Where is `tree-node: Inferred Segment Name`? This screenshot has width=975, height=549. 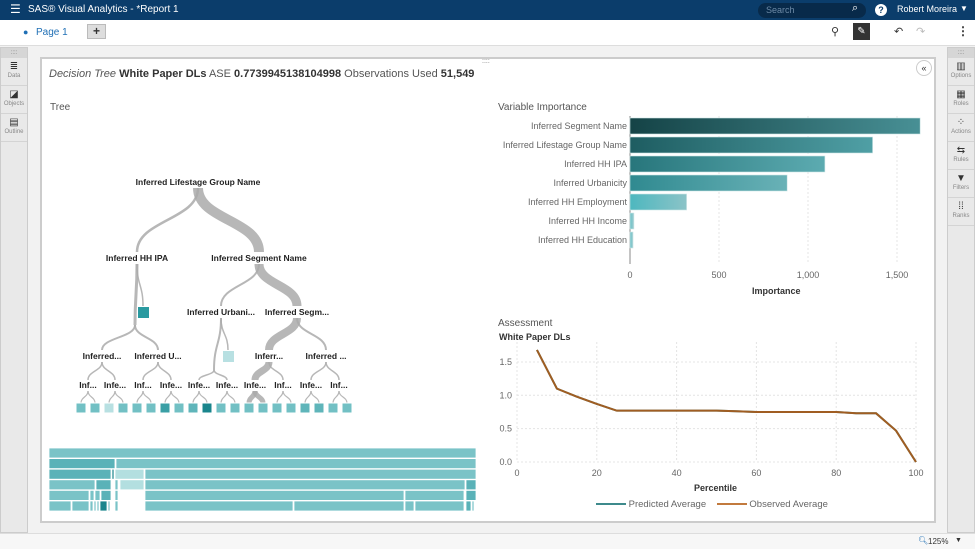 tree-node: Inferred Segment Name is located at coordinates (259, 258).